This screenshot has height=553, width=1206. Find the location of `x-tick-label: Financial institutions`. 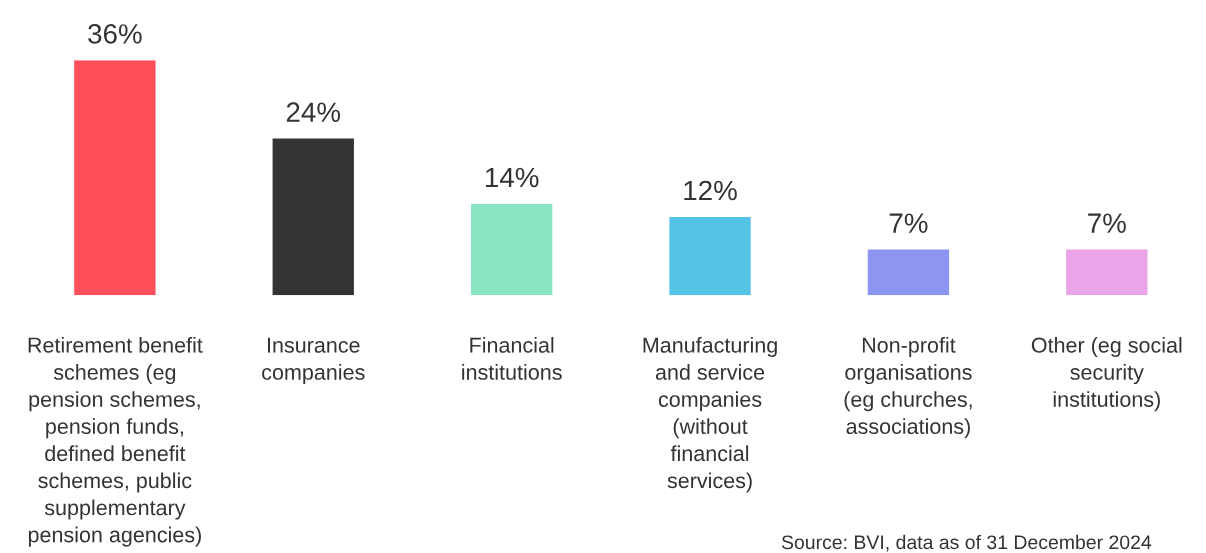

x-tick-label: Financial institutions is located at coordinates (512, 358).